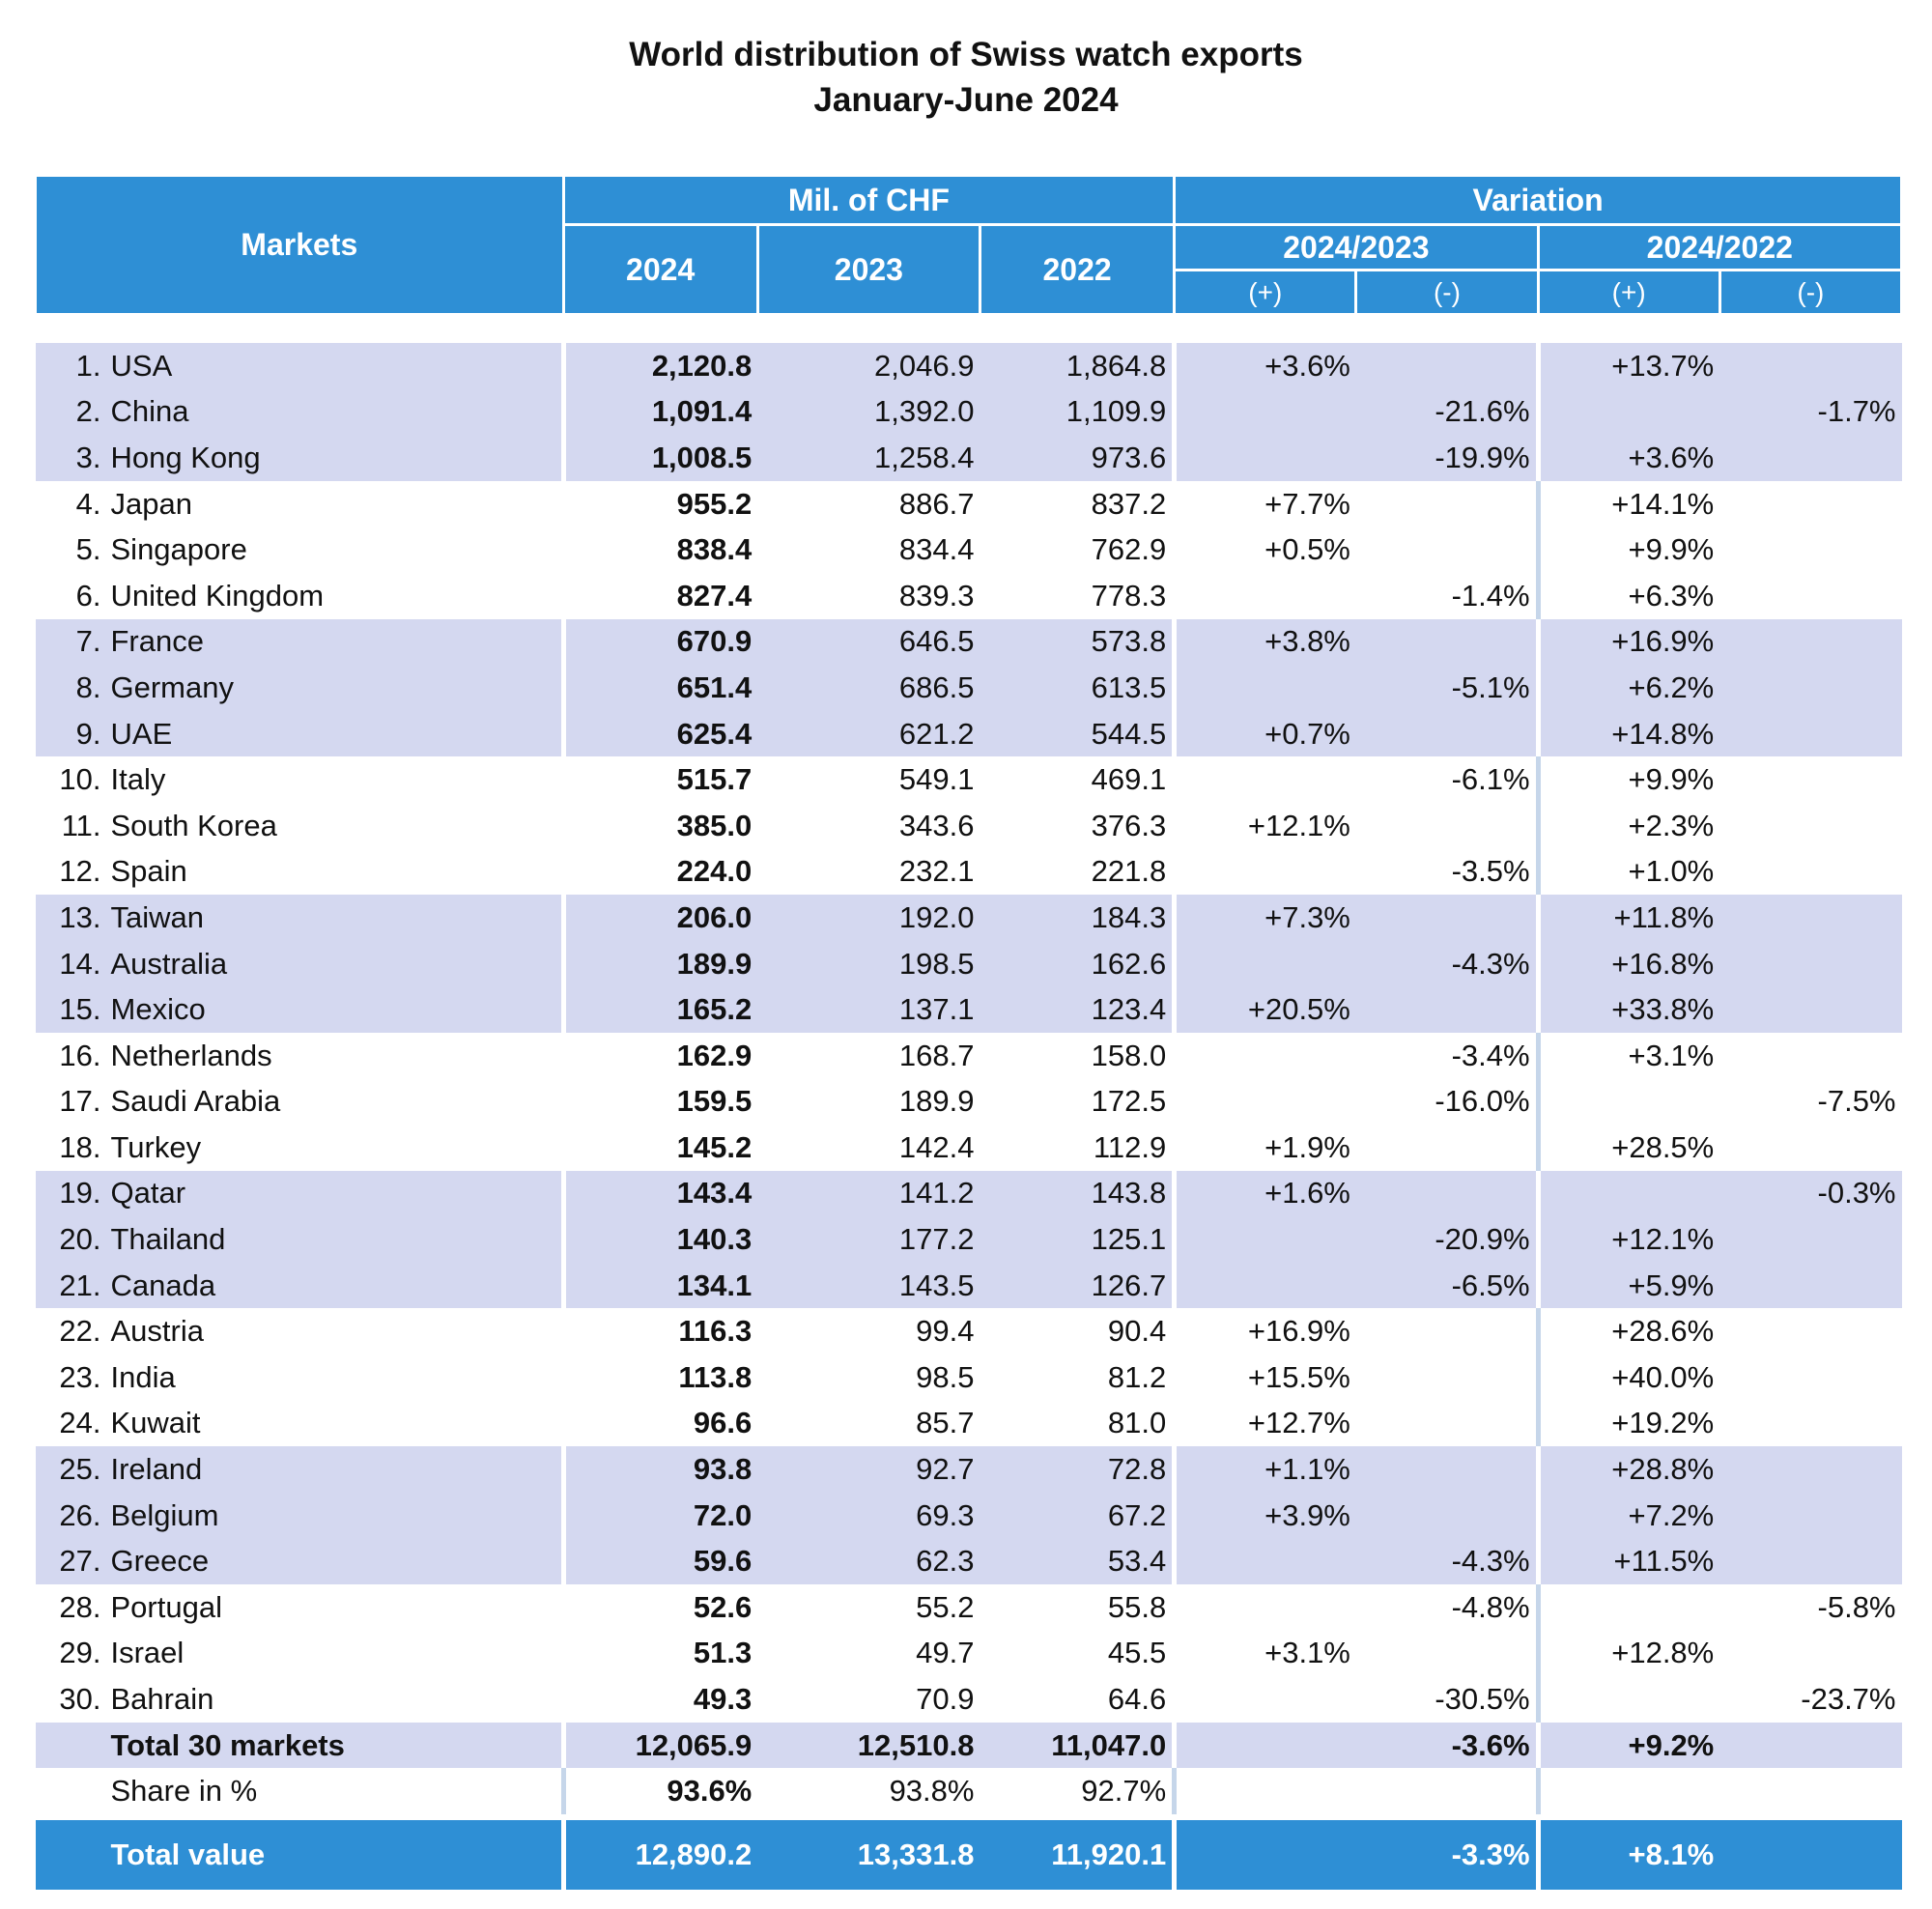 This screenshot has height=1909, width=1932. What do you see at coordinates (191, 1055) in the screenshot?
I see `market-name: Netherlands` at bounding box center [191, 1055].